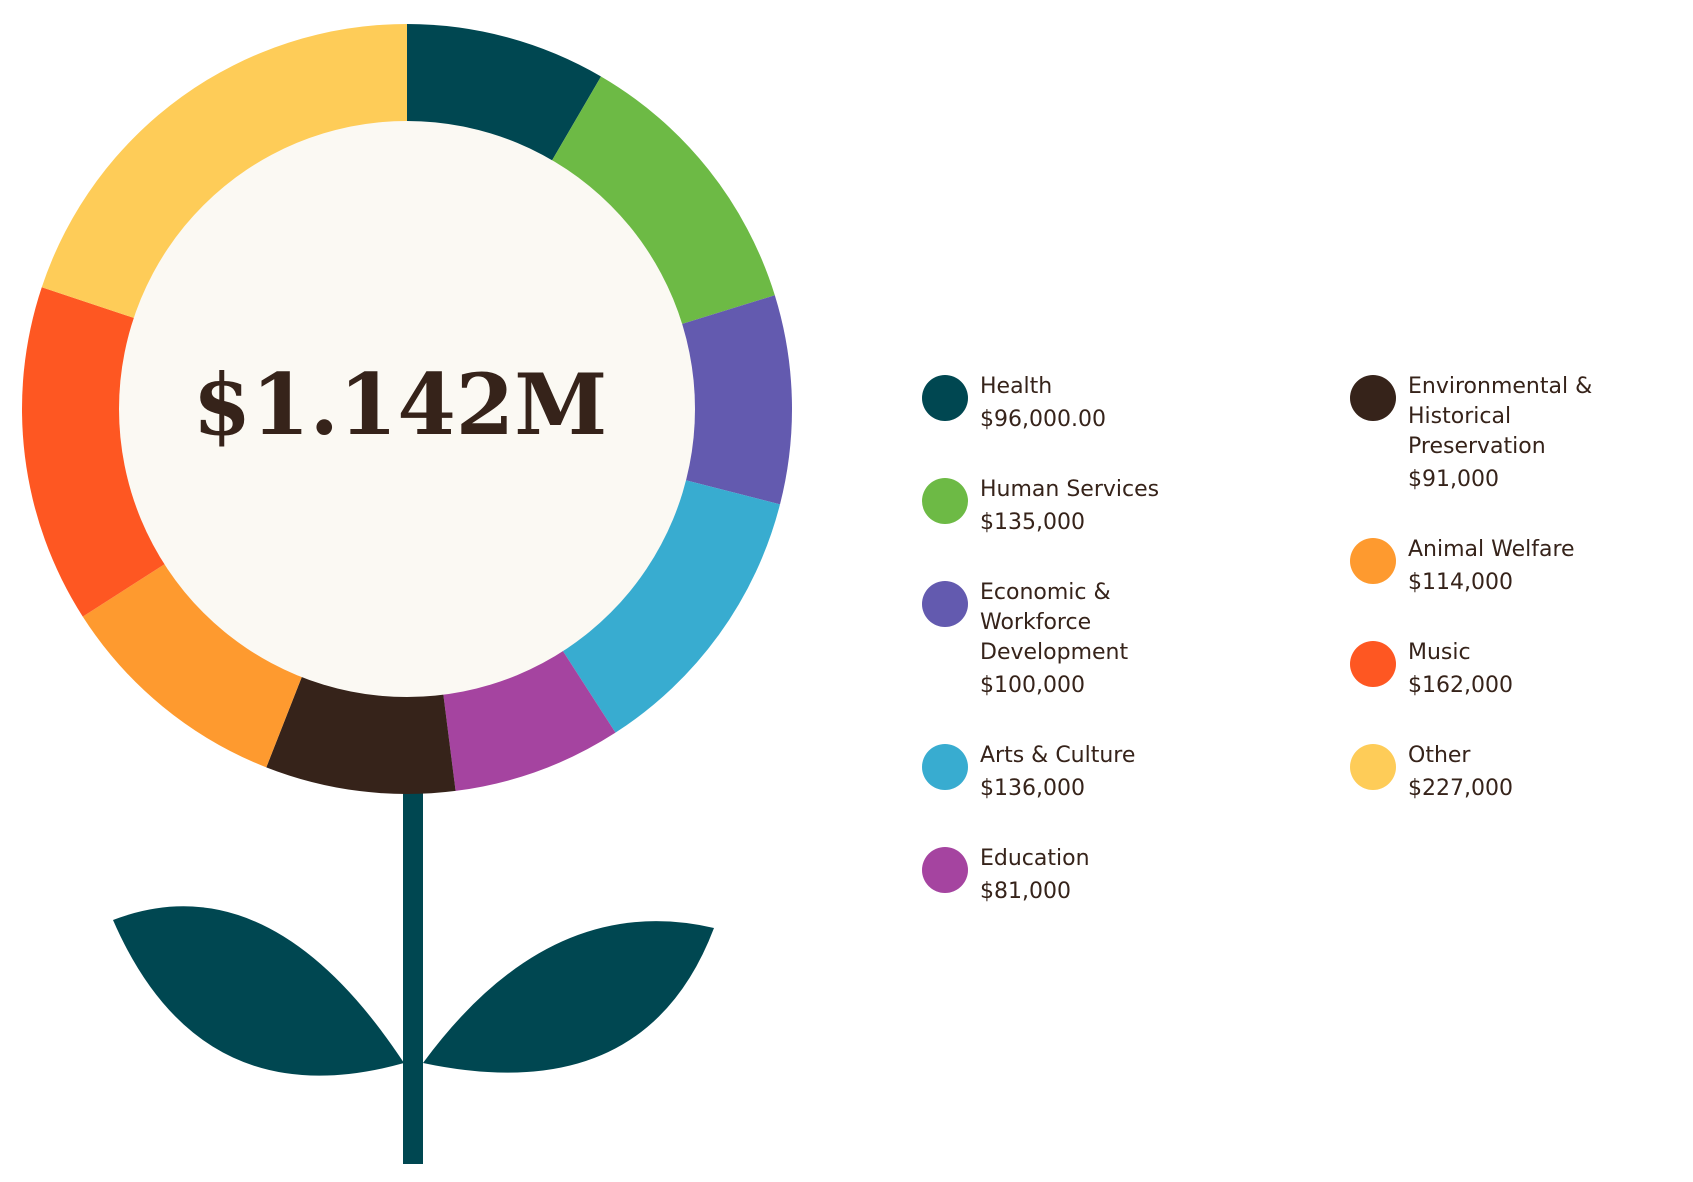  I want to click on legend-label: Arts & Culture, so click(1058, 755).